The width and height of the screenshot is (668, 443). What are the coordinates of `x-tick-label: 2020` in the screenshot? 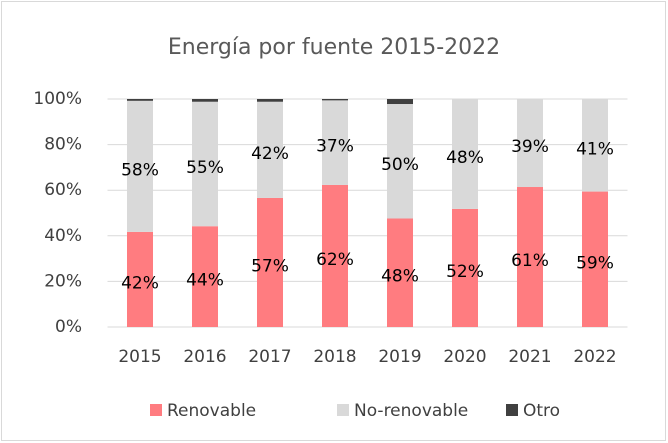 It's located at (464, 357).